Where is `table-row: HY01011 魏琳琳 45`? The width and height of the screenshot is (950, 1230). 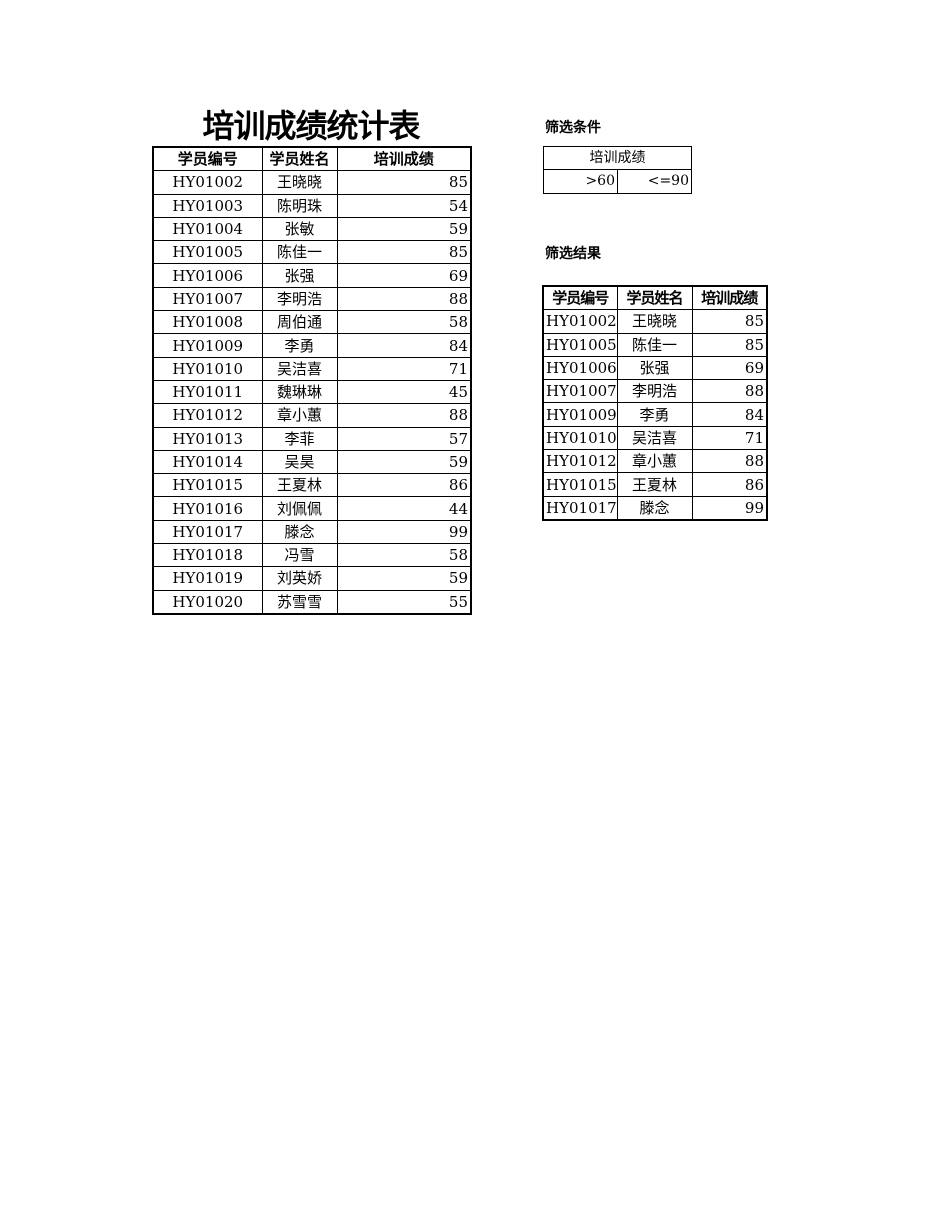
table-row: HY01011 魏琳琳 45 is located at coordinates (312, 392).